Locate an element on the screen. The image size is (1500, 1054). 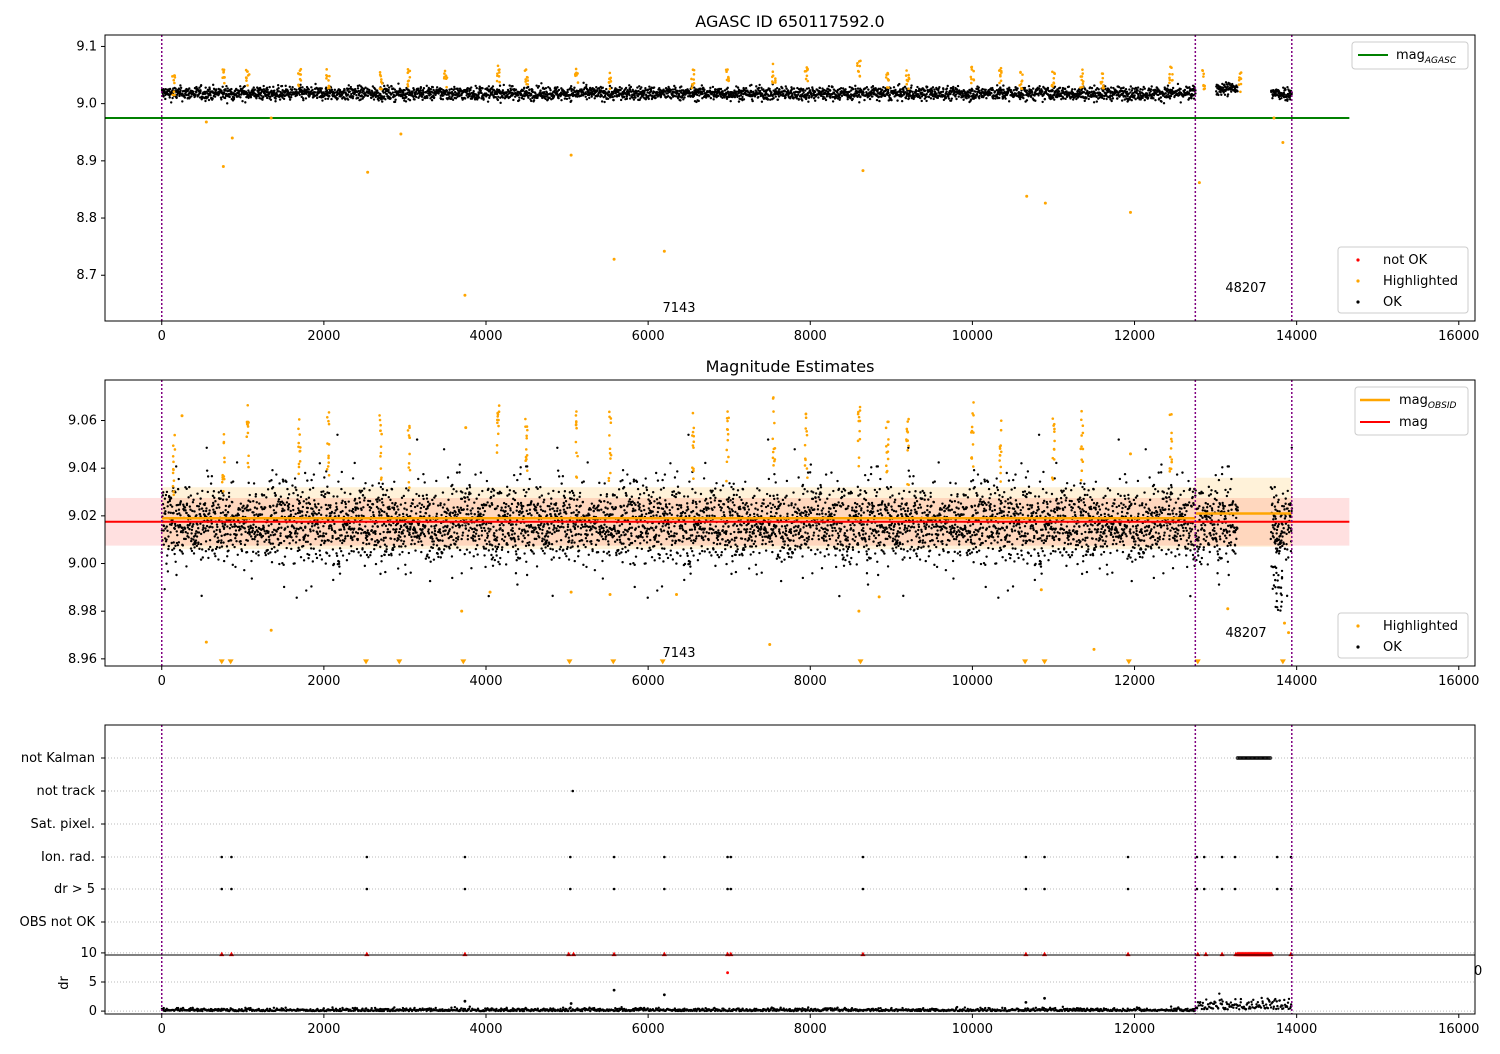
obs-label-48207: 48207 is located at coordinates (1245, 288).